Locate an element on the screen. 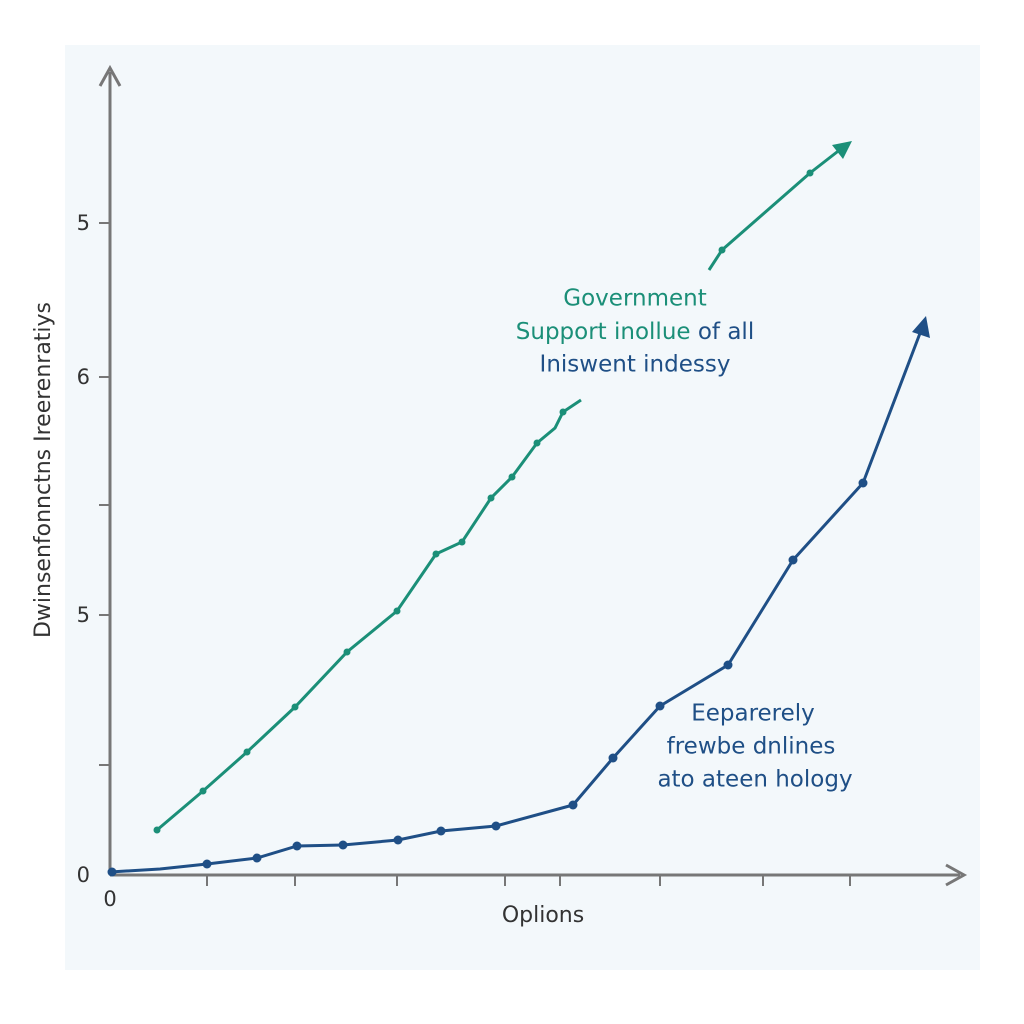  annotation: Support inollue of all is located at coordinates (635, 332).